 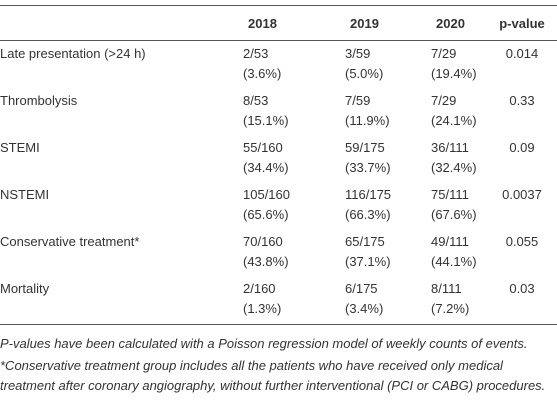 I want to click on count: 59/175, so click(x=365, y=147).